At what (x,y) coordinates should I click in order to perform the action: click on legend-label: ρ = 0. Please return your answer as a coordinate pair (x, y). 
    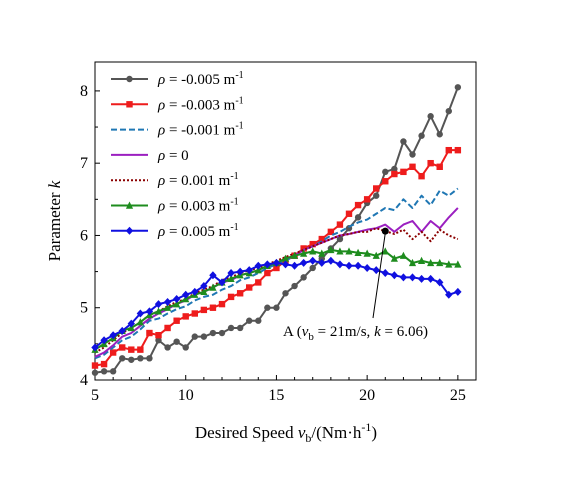
    Looking at the image, I should click on (173, 156).